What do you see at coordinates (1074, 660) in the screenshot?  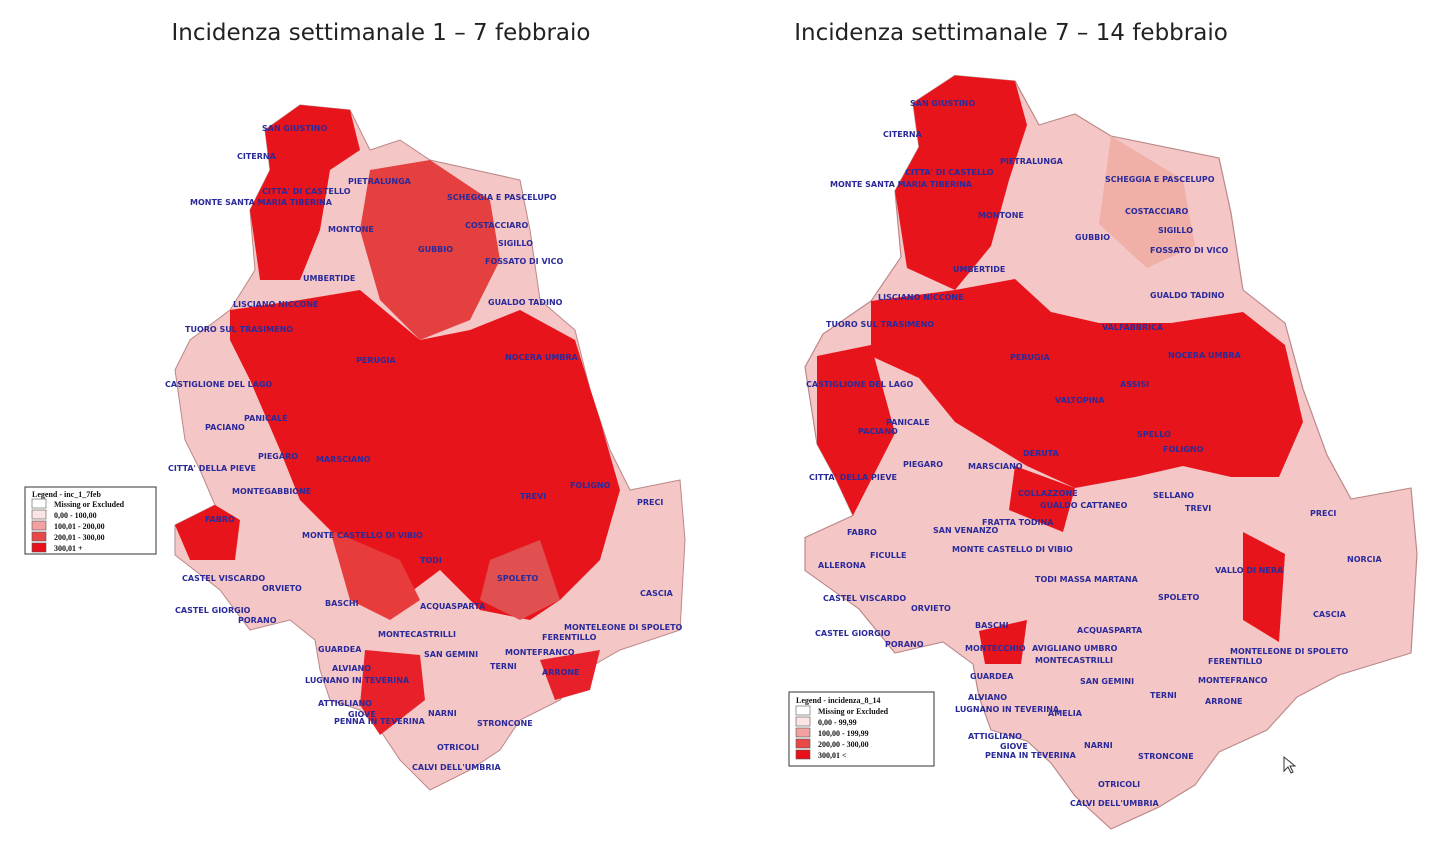 I see `place-label: MONTECASTRILLI` at bounding box center [1074, 660].